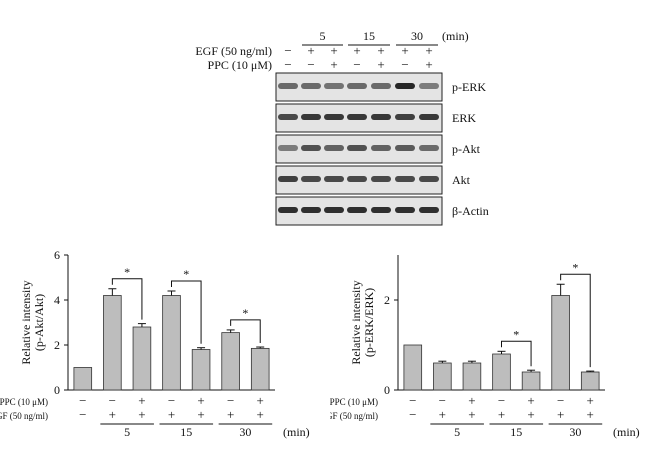 The image size is (660, 470). I want to click on y-axis-label-line: (p-ERK/ERK), so click(369, 322).